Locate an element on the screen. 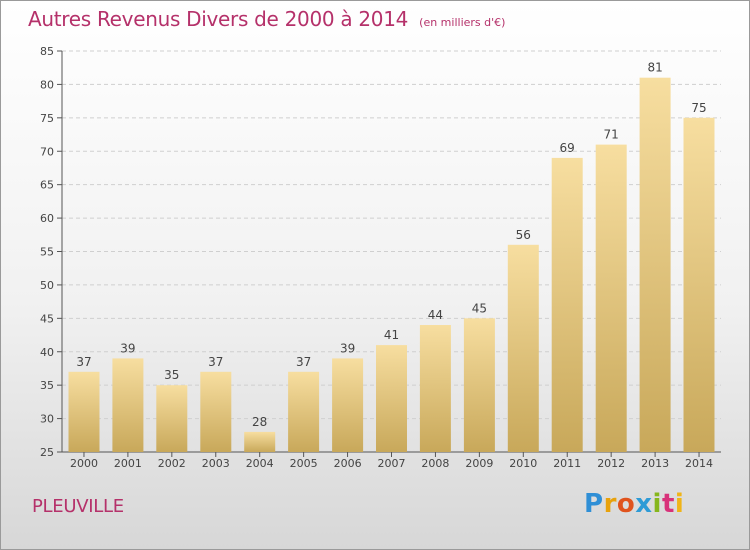 This screenshot has height=550, width=750. y-tick-label: 75 is located at coordinates (47, 118).